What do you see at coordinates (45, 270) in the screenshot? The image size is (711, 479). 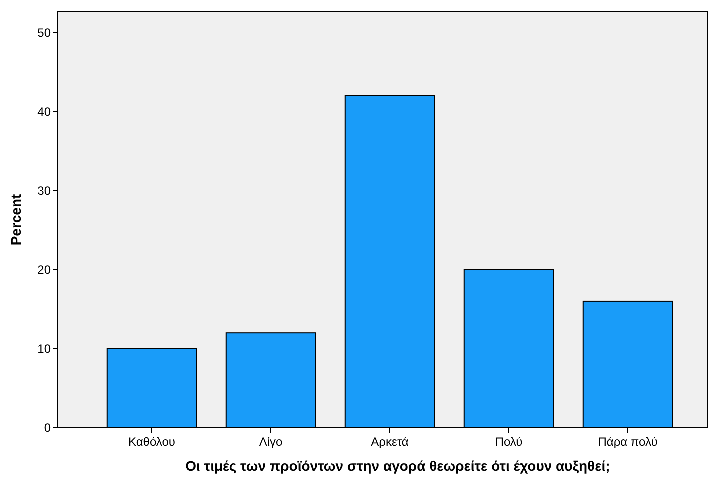 I see `y-tick-label: 20` at bounding box center [45, 270].